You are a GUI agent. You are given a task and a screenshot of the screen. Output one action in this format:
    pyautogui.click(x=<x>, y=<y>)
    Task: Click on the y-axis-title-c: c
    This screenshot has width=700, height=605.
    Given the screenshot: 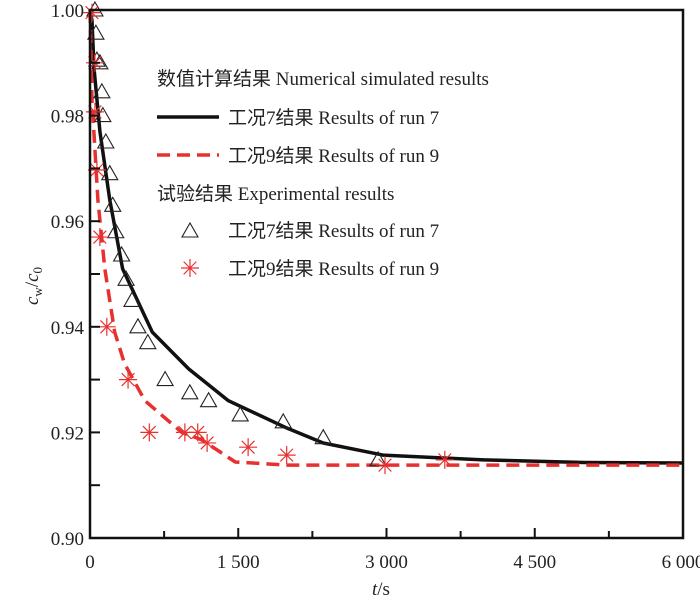 What is the action you would take?
    pyautogui.click(x=32, y=300)
    